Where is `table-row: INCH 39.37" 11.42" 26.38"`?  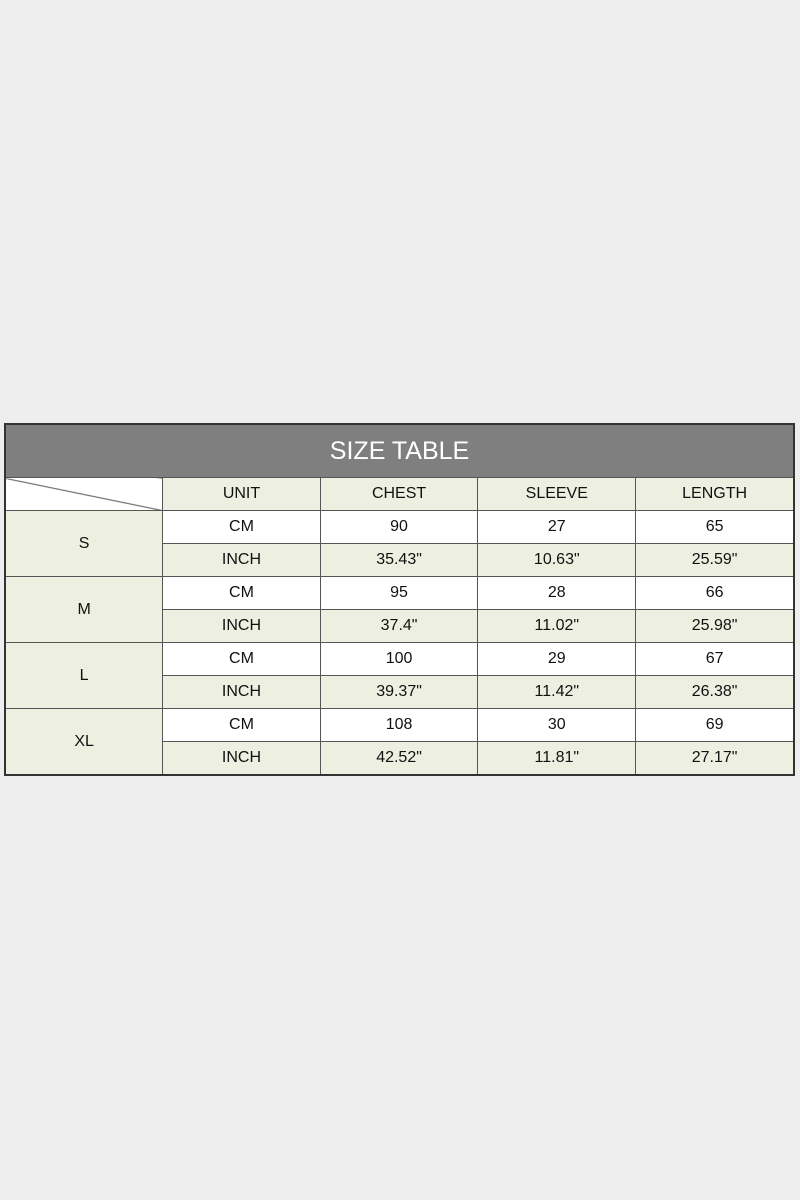 table-row: INCH 39.37" 11.42" 26.38" is located at coordinates (400, 692).